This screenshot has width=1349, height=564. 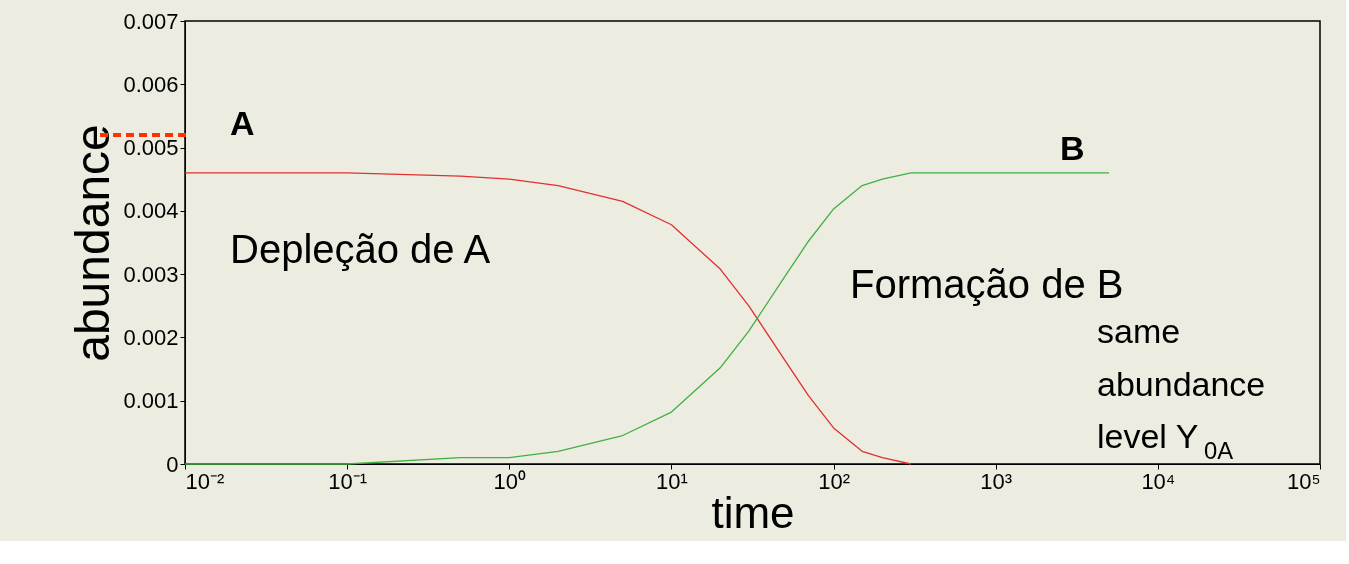 What do you see at coordinates (987, 284) in the screenshot?
I see `annotation: Formação de B` at bounding box center [987, 284].